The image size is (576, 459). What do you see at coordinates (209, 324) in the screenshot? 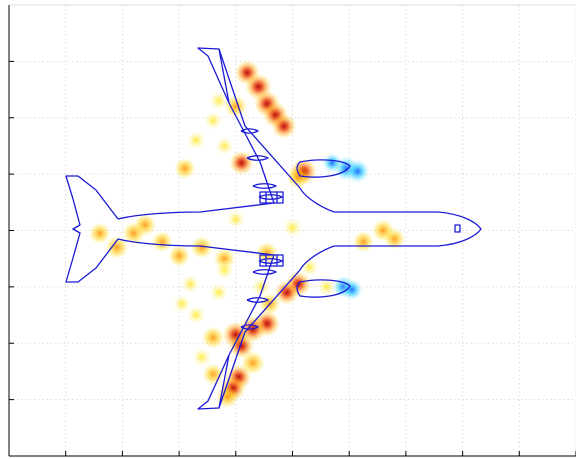
I see `lower-wing-outline` at bounding box center [209, 324].